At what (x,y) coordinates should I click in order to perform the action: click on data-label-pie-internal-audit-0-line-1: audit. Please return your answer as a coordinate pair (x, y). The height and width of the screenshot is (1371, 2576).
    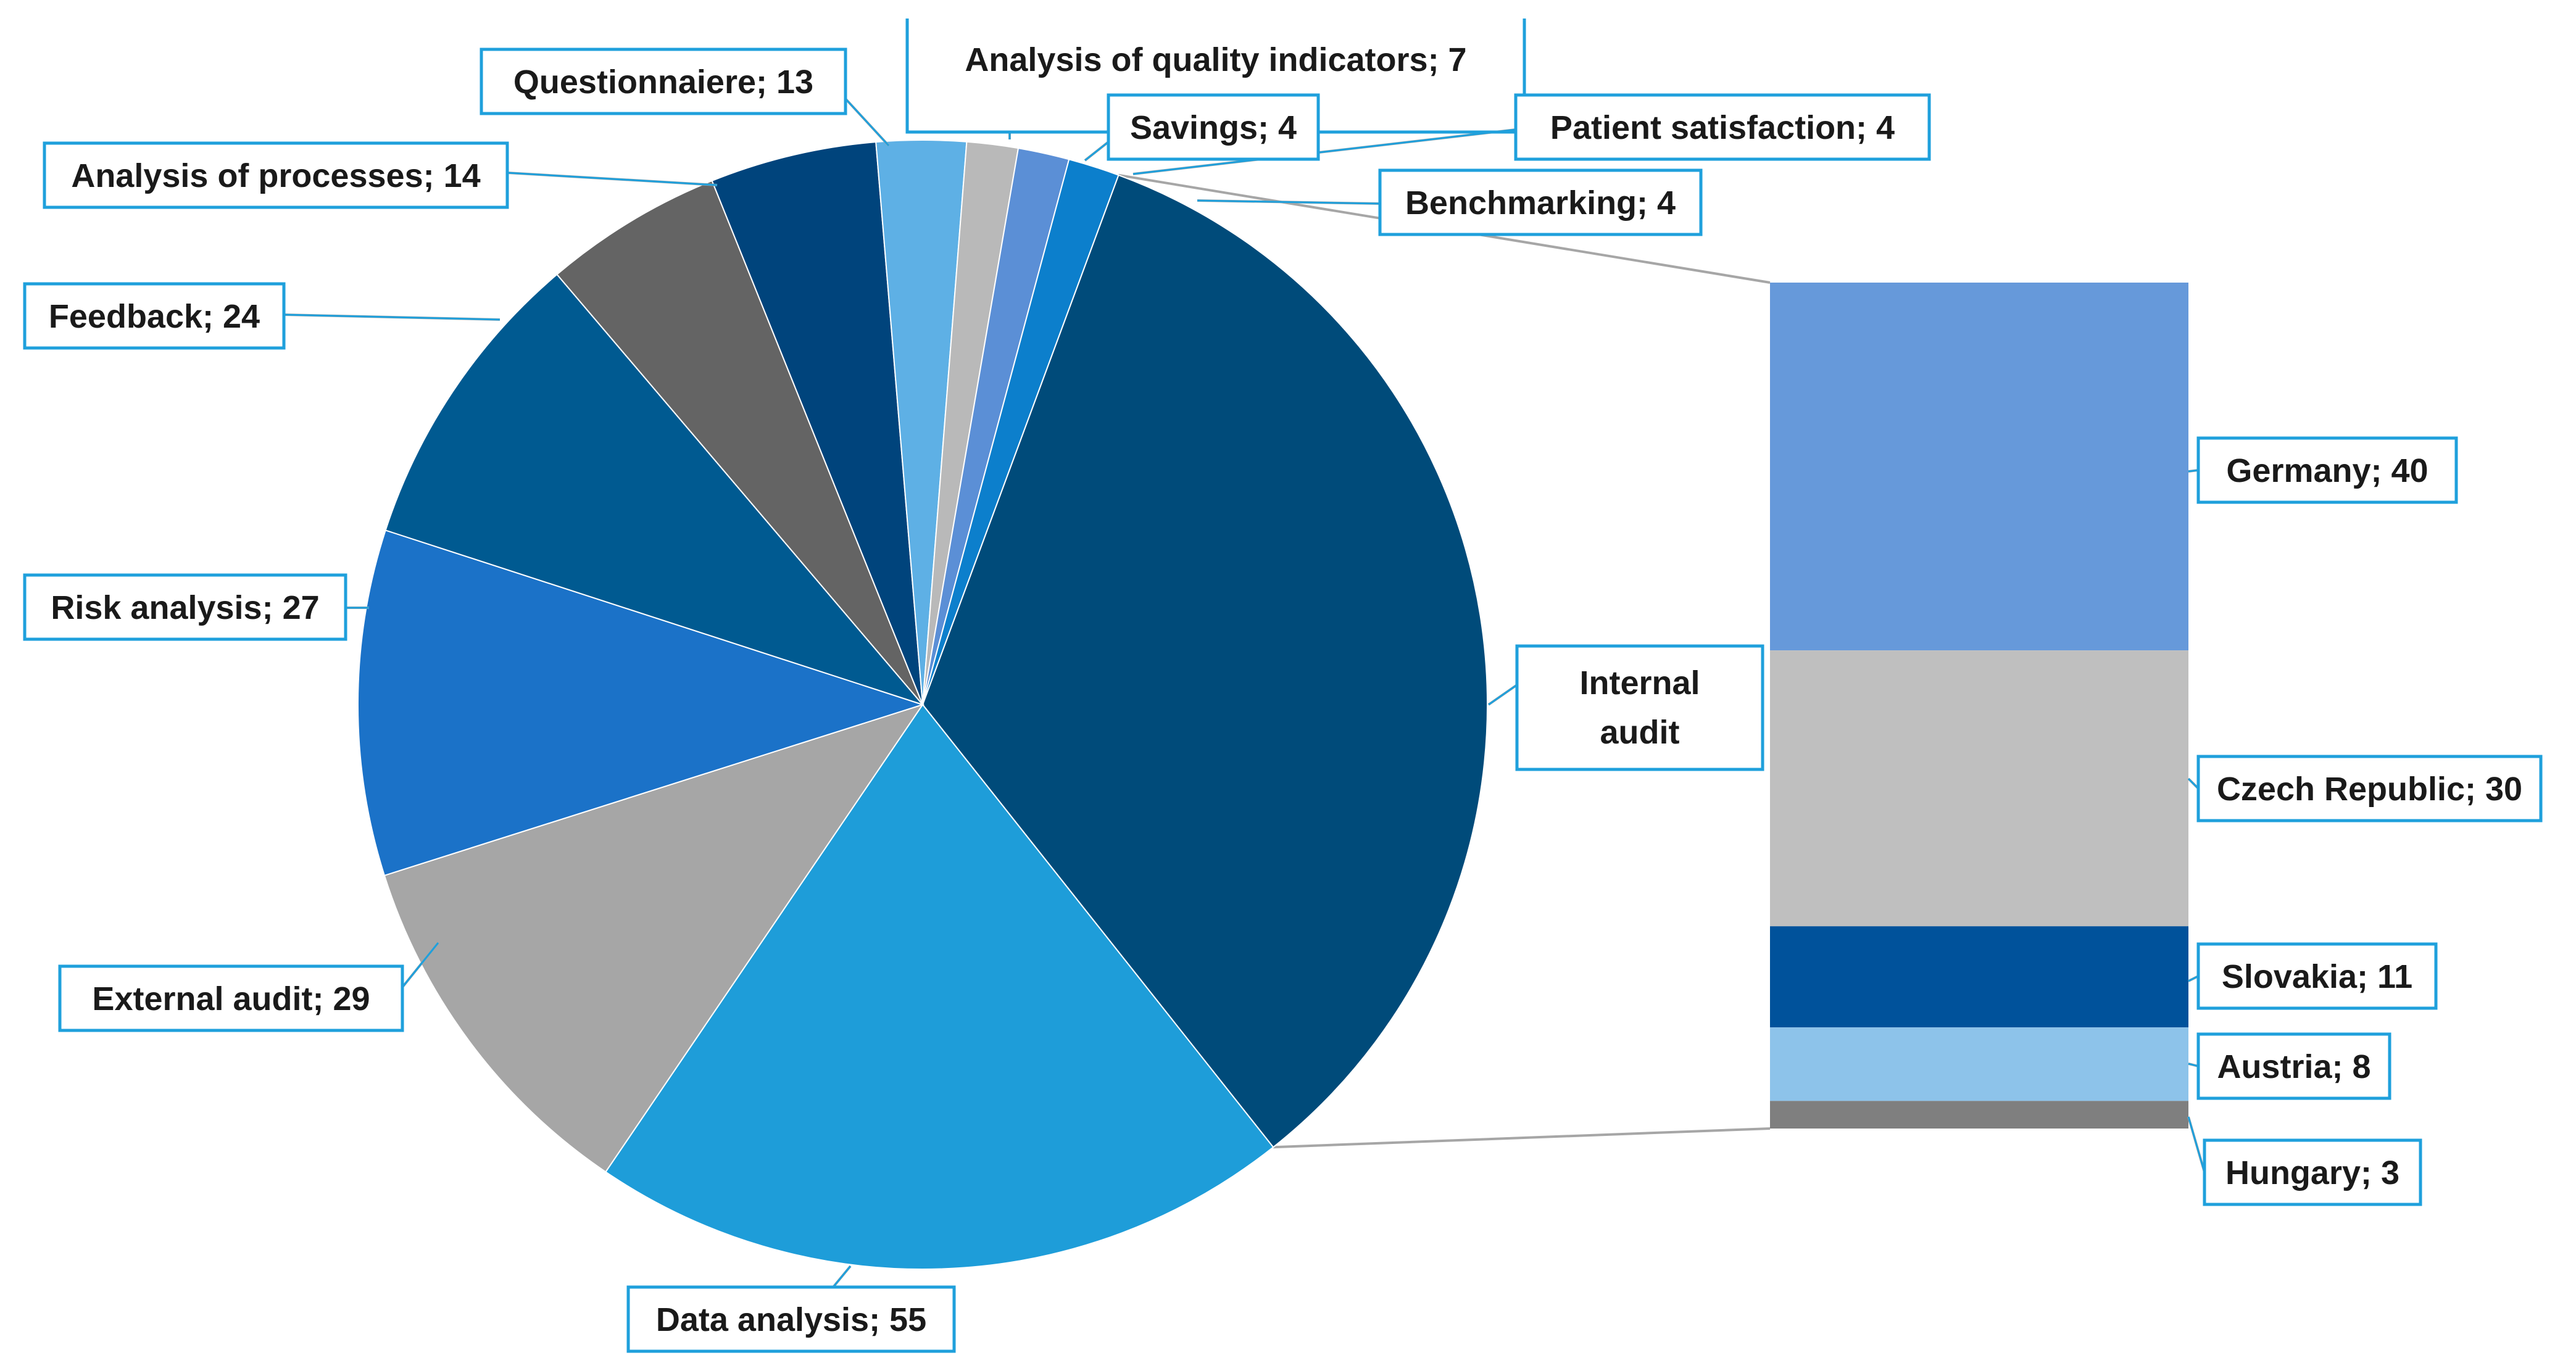
    Looking at the image, I should click on (1640, 733).